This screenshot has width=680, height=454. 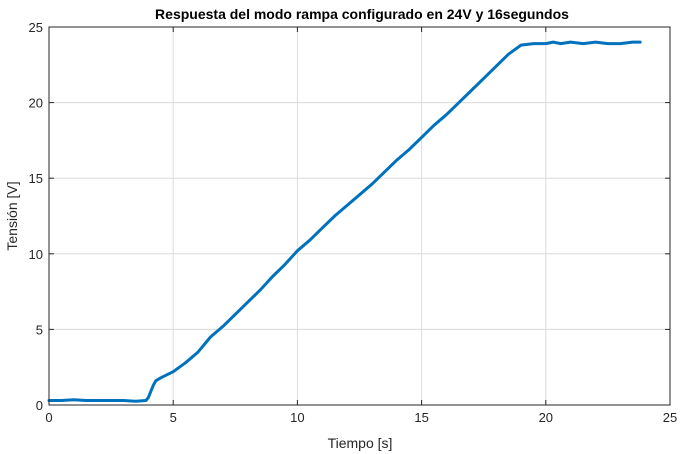 What do you see at coordinates (39, 329) in the screenshot?
I see `y-tick-label: 5` at bounding box center [39, 329].